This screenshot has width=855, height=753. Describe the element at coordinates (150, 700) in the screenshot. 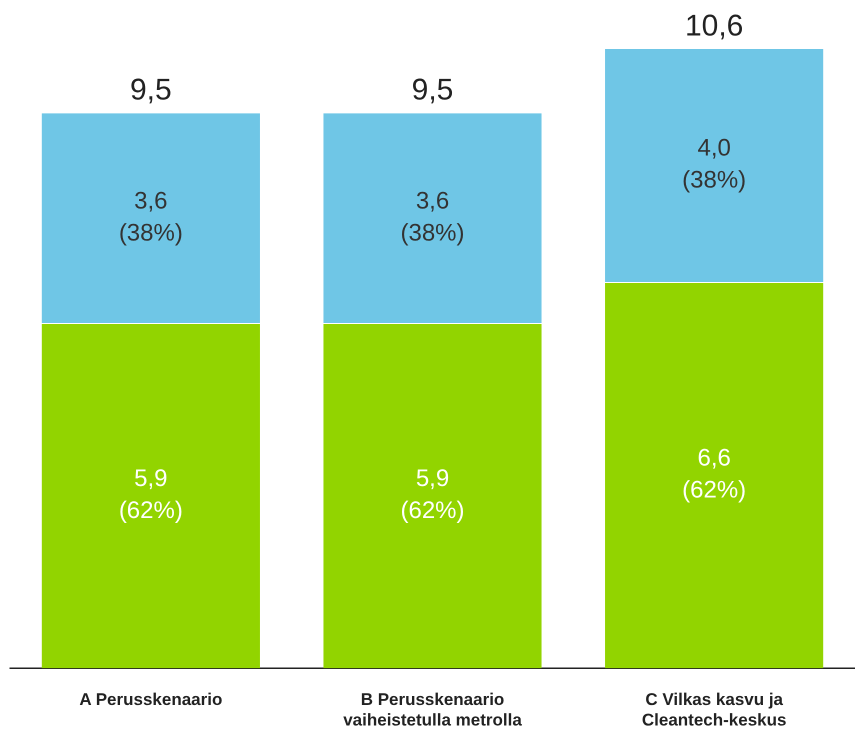

I see `x-tick-label: A Perusskenaario` at that location.